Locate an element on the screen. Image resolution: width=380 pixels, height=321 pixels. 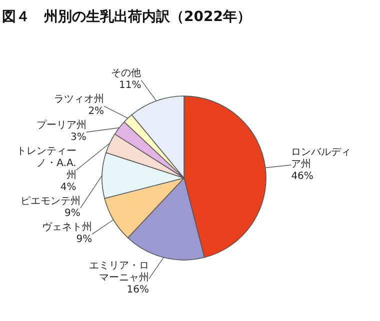
slice-label: トレンティーノ・A.A.州 is located at coordinates (46, 164).